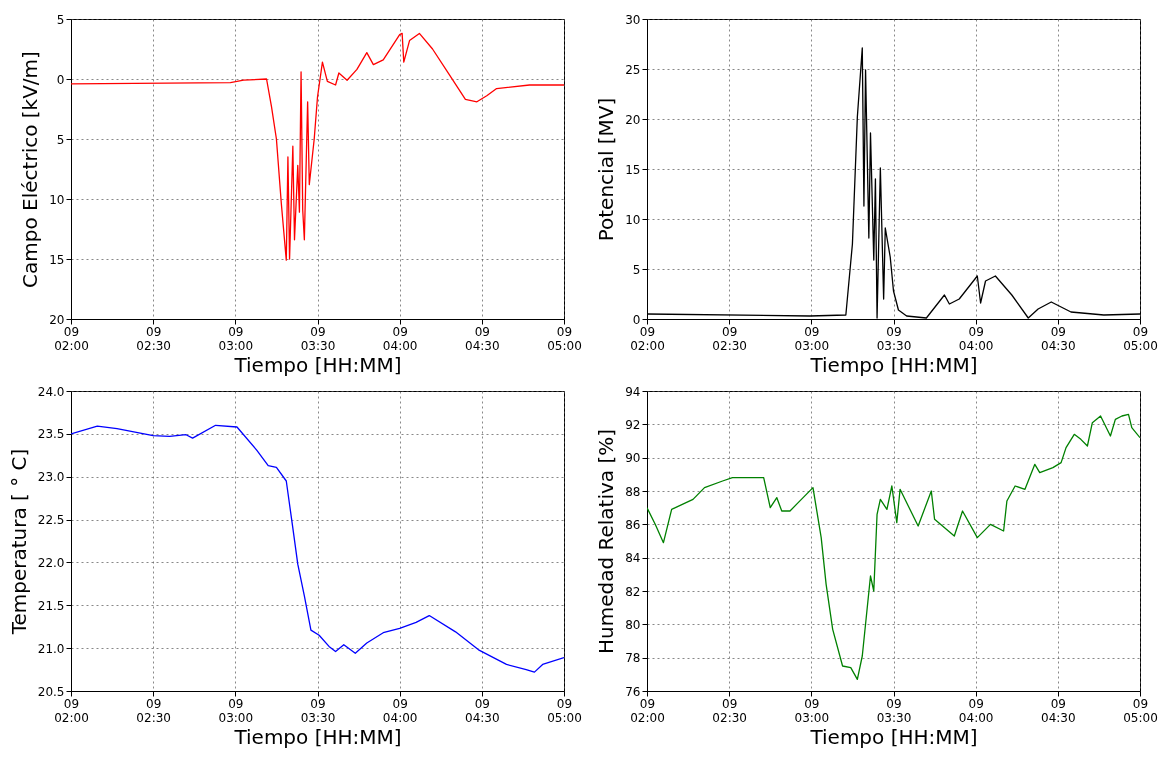  Describe the element at coordinates (633, 391) in the screenshot. I see `y-tick-label: 94` at that location.